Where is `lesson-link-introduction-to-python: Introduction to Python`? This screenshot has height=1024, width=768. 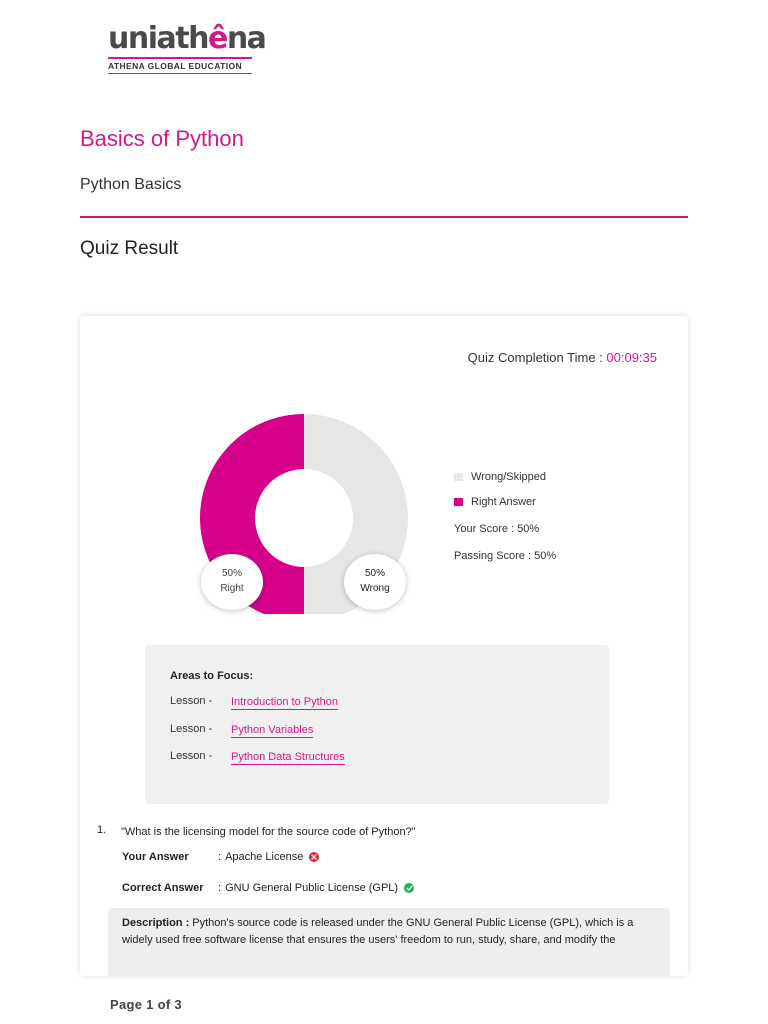 lesson-link-introduction-to-python: Introduction to Python is located at coordinates (285, 703).